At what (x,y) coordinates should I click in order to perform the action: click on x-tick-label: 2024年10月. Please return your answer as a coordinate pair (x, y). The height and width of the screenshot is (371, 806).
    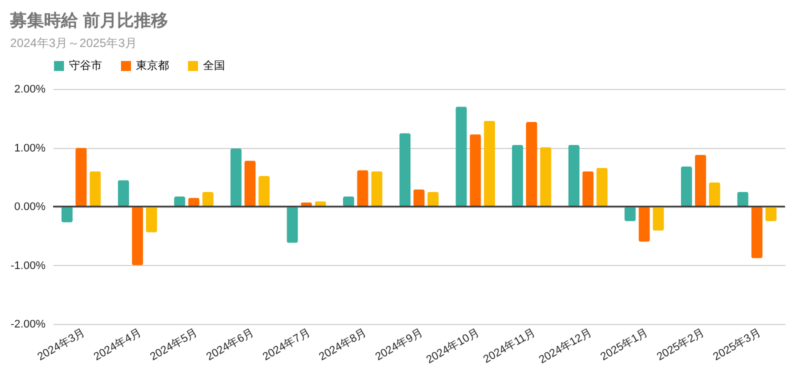
    Looking at the image, I should click on (453, 346).